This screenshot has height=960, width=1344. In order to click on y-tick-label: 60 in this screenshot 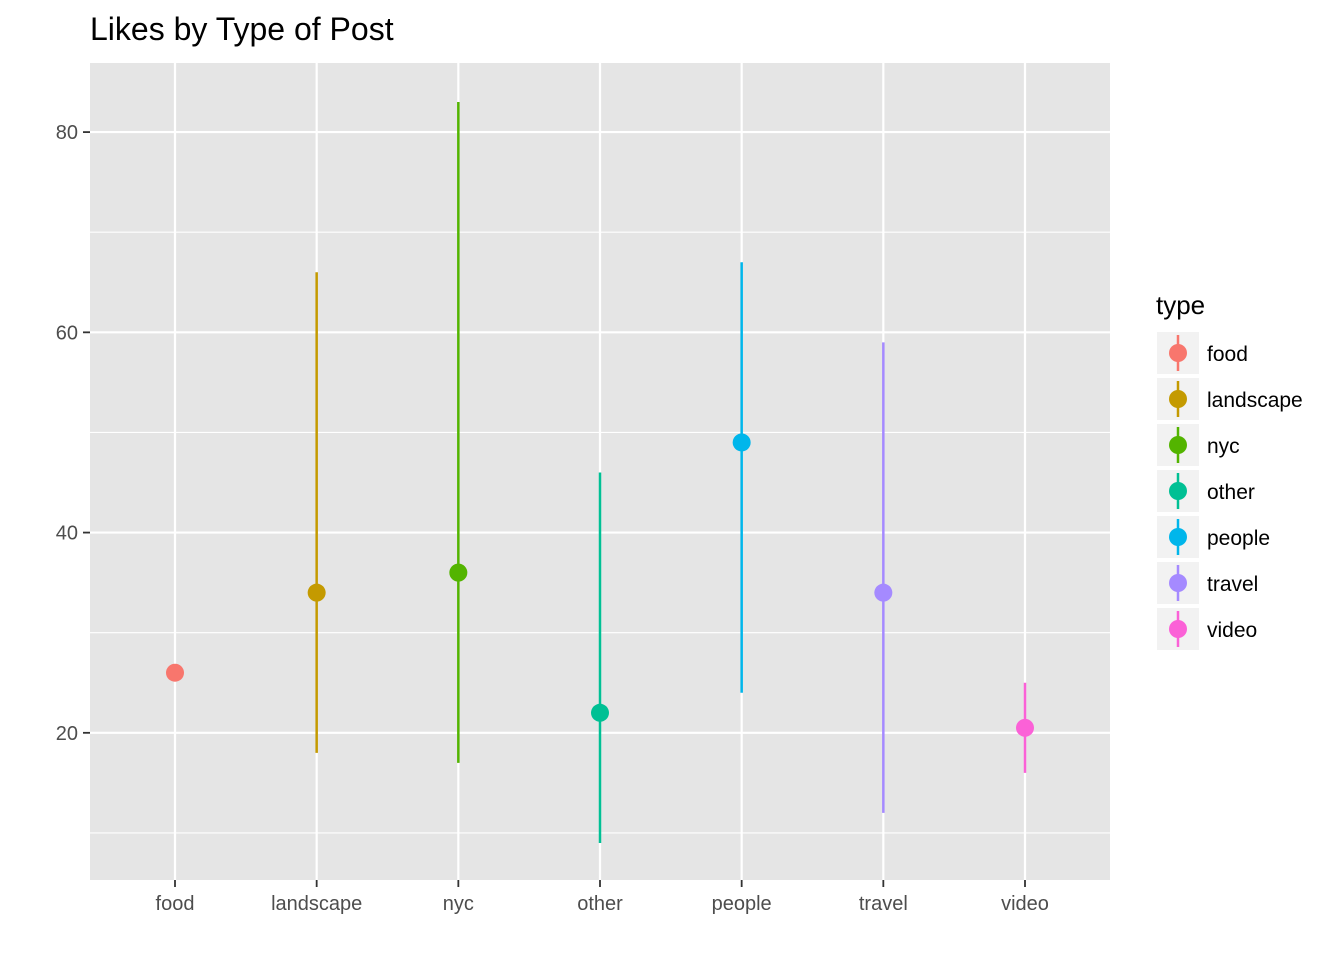, I will do `click(67, 333)`.